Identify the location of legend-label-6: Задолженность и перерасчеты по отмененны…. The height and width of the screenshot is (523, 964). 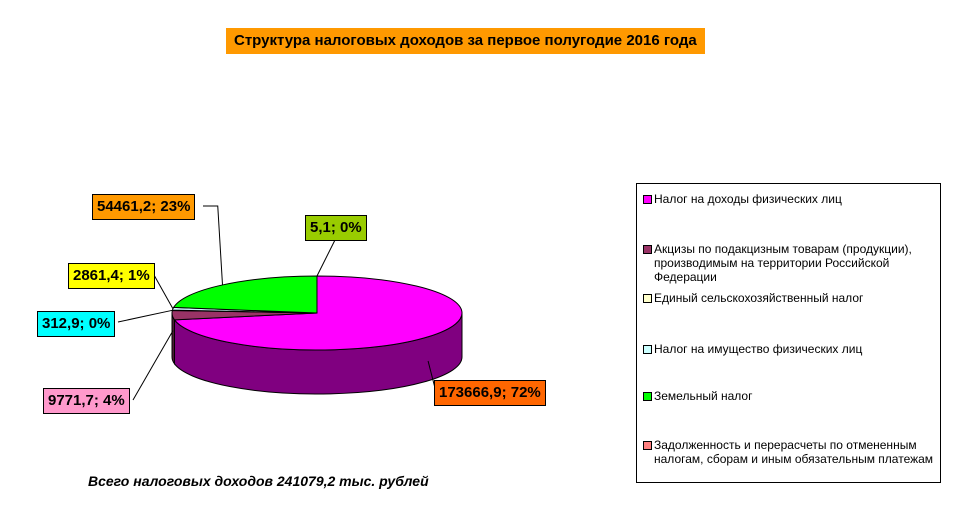
(794, 452).